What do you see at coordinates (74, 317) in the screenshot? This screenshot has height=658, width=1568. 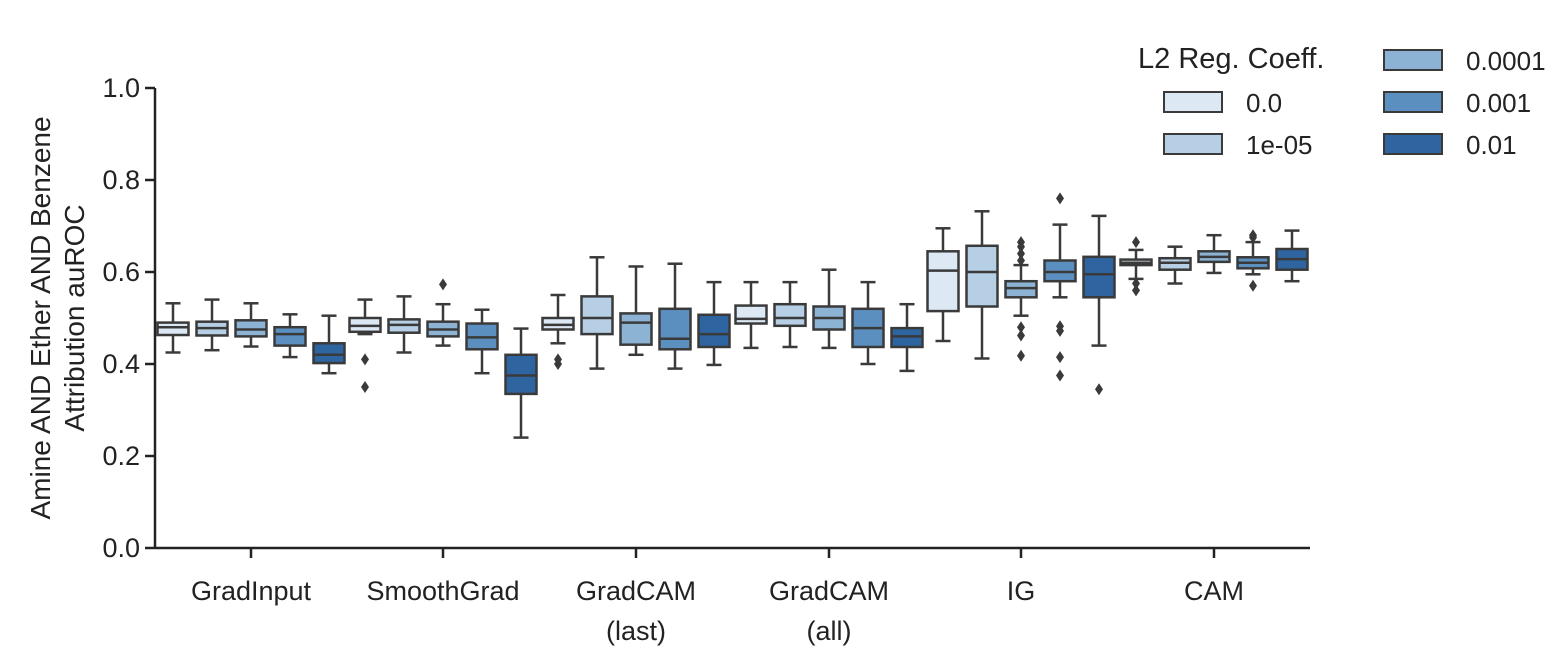 I see `y-axis-title-line2: Attribution auROC` at bounding box center [74, 317].